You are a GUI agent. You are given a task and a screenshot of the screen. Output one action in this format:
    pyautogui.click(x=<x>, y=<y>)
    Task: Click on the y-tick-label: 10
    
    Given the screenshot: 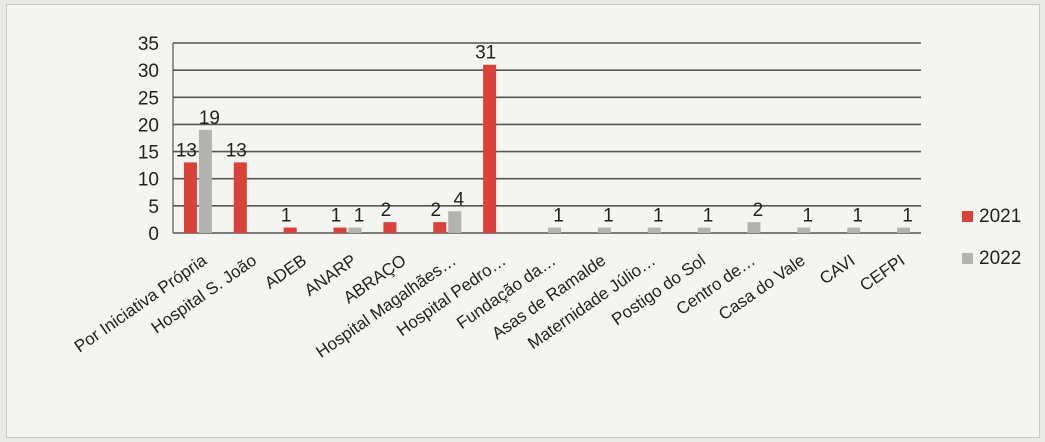 What is the action you would take?
    pyautogui.click(x=148, y=180)
    